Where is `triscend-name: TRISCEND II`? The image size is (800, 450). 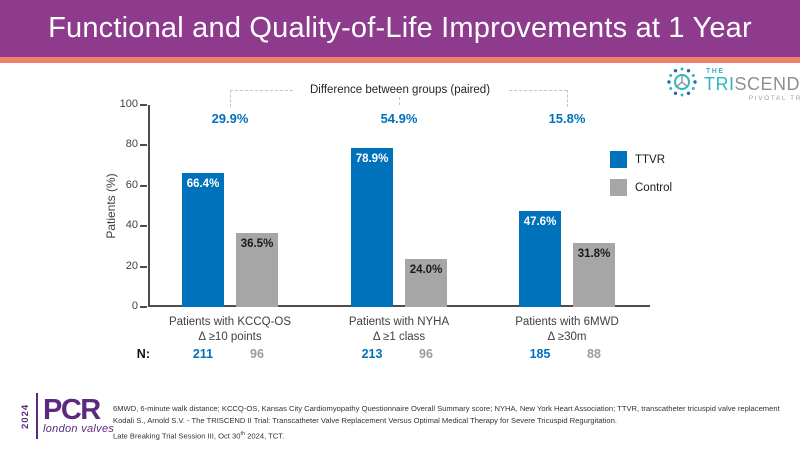 triscend-name: TRISCEND II is located at coordinates (752, 83).